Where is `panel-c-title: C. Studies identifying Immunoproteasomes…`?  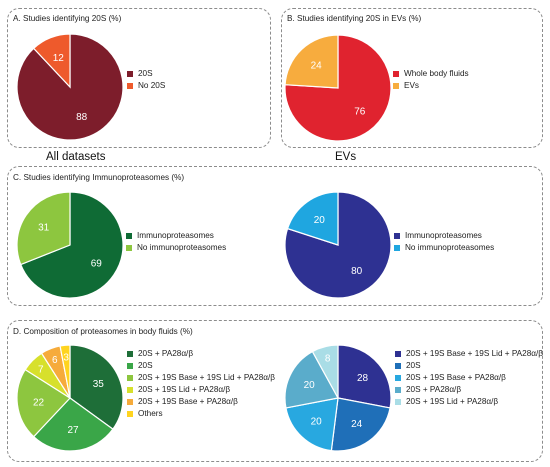 panel-c-title: C. Studies identifying Immunoproteasomes… is located at coordinates (99, 177).